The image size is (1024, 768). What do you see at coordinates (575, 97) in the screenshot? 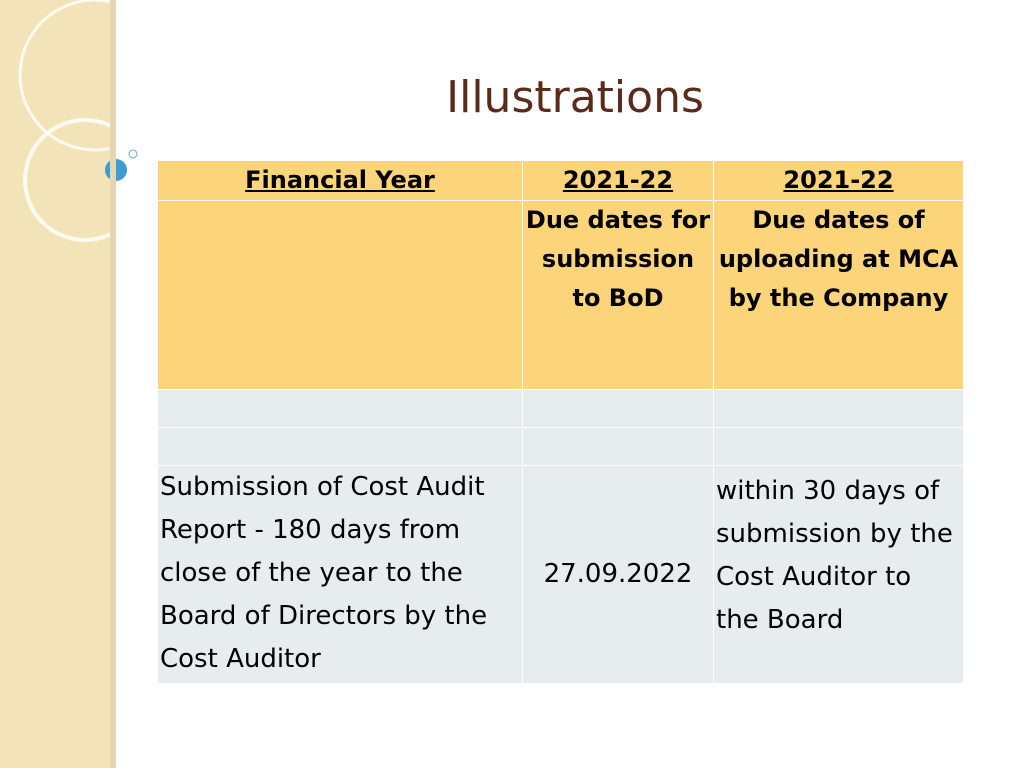
I see `title: Illustrations` at bounding box center [575, 97].